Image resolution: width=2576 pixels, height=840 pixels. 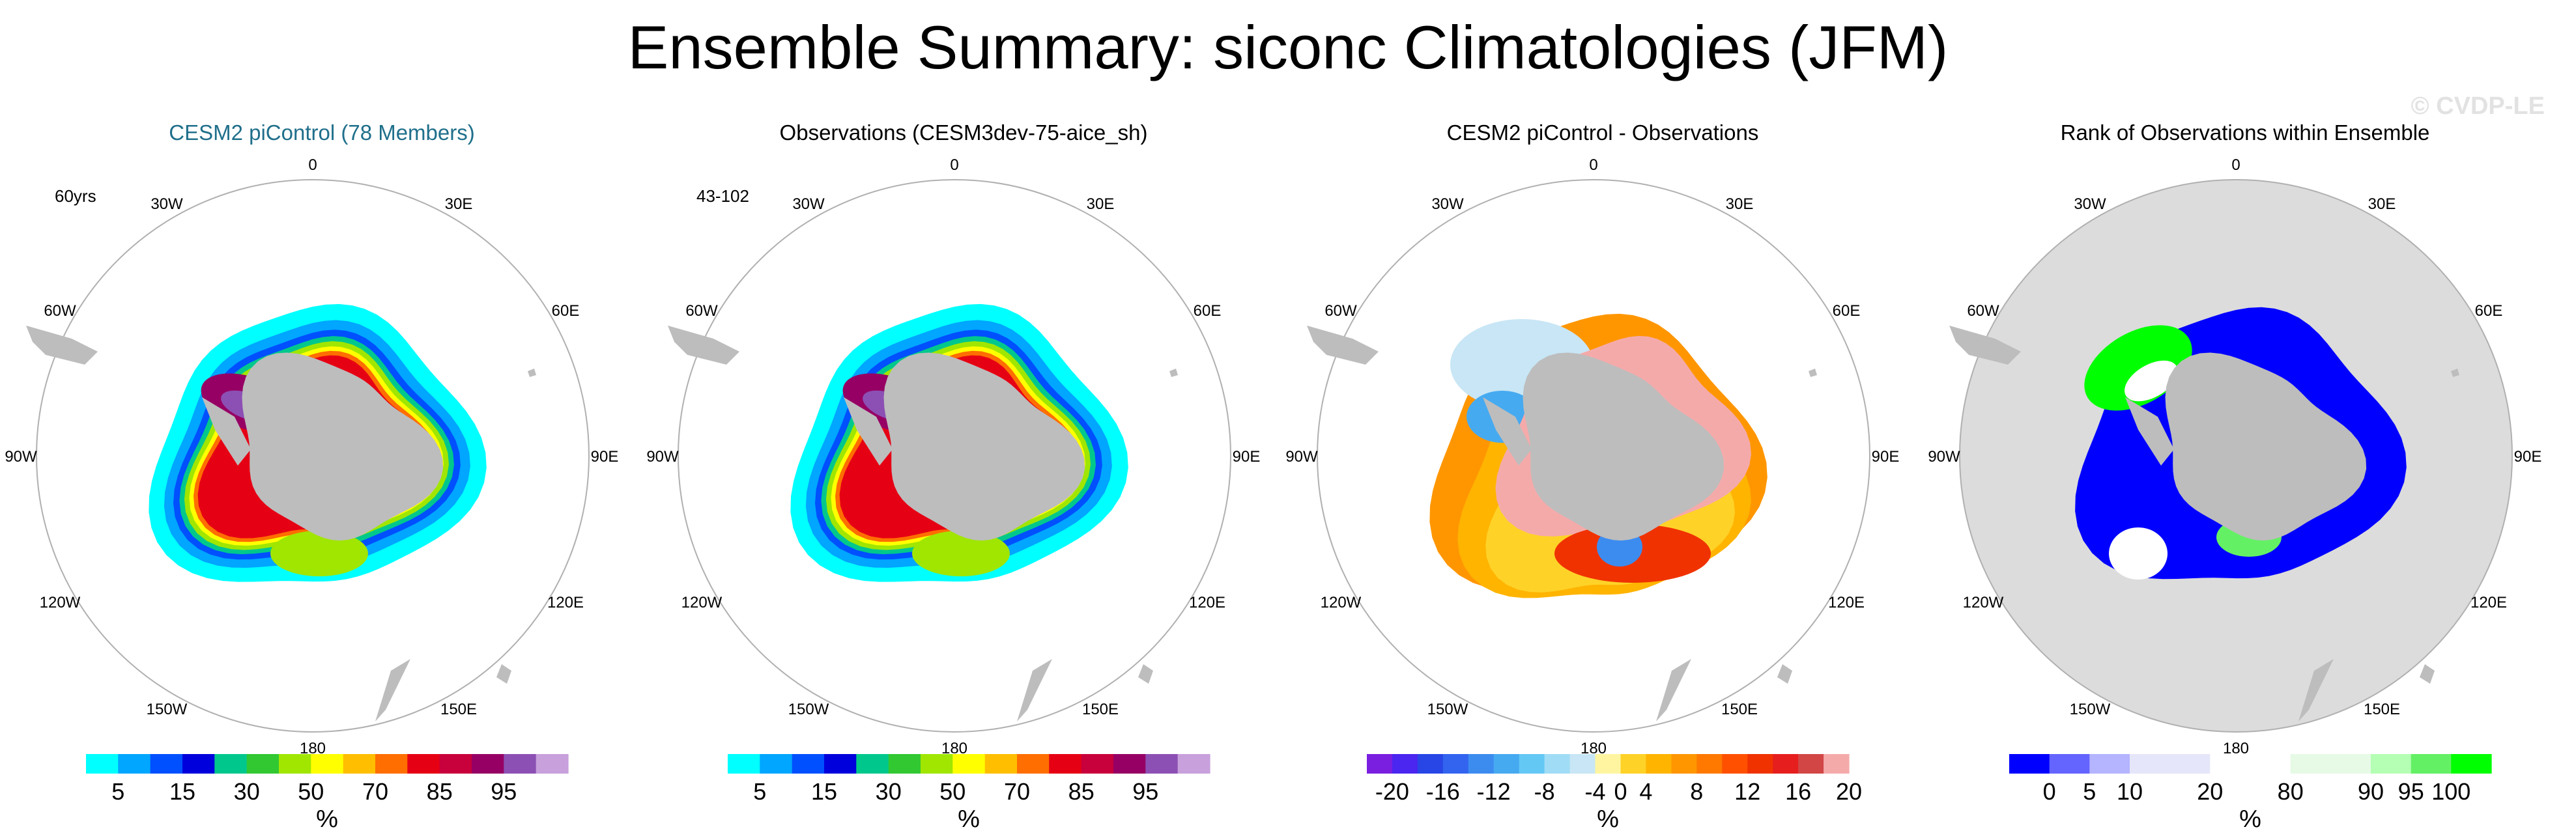 What do you see at coordinates (1595, 791) in the screenshot?
I see `colorbar-tick-label: -4` at bounding box center [1595, 791].